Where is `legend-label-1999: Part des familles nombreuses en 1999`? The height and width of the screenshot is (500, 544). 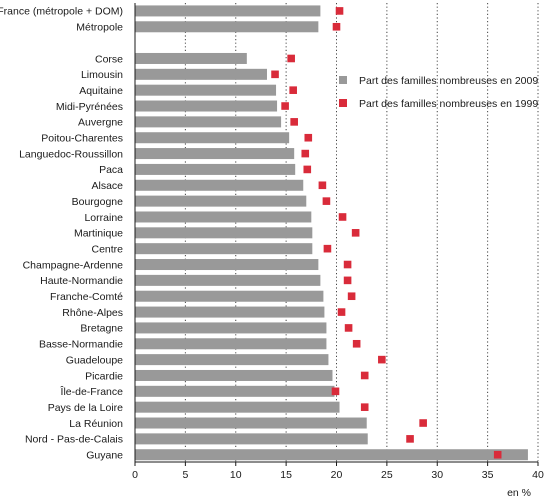 legend-label-1999: Part des familles nombreuses en 1999 is located at coordinates (448, 104).